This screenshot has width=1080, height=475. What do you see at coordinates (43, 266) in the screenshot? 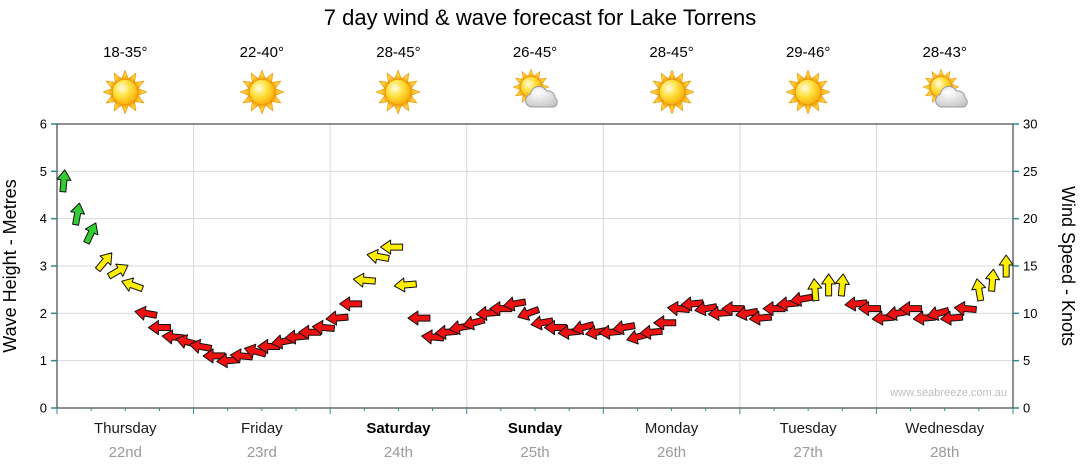
I see `left-axis-tick-label: 3` at bounding box center [43, 266].